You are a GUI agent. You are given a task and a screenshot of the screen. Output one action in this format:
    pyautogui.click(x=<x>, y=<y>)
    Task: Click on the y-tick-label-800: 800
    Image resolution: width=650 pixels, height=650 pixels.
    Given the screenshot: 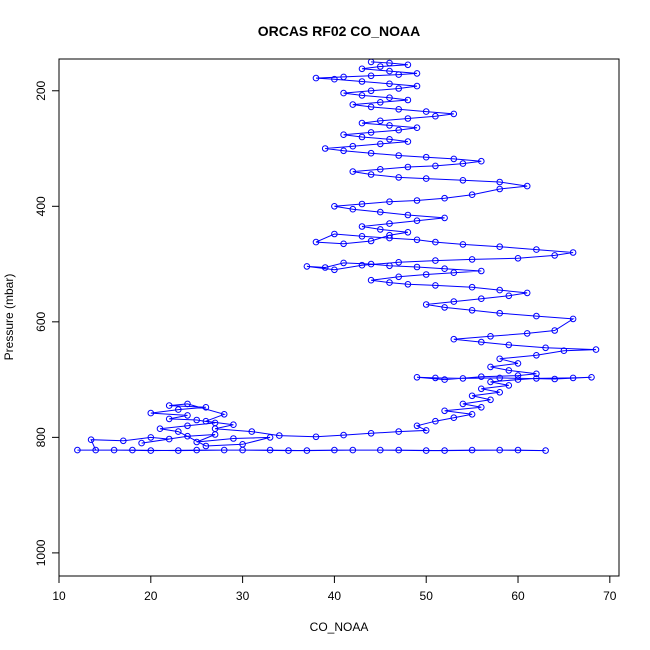 What is the action you would take?
    pyautogui.click(x=41, y=437)
    